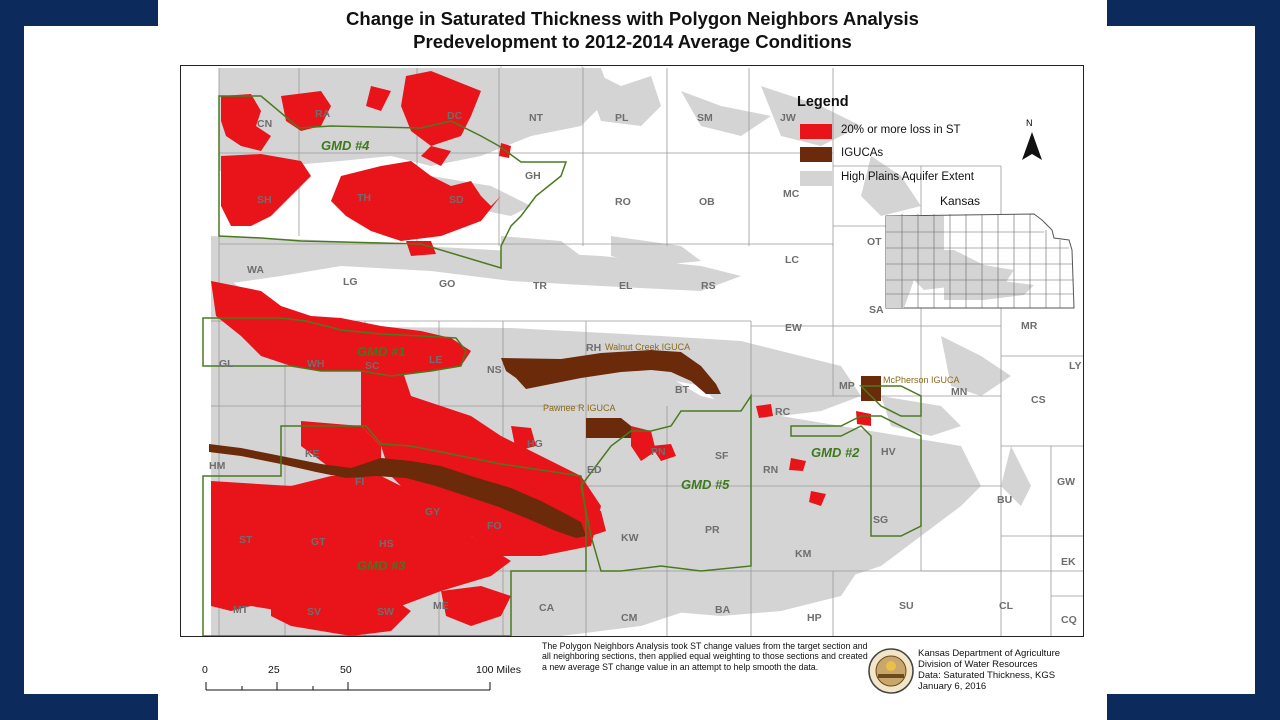 This screenshot has height=720, width=1280. Describe the element at coordinates (241, 610) in the screenshot. I see `county-label-mt: MT` at that location.